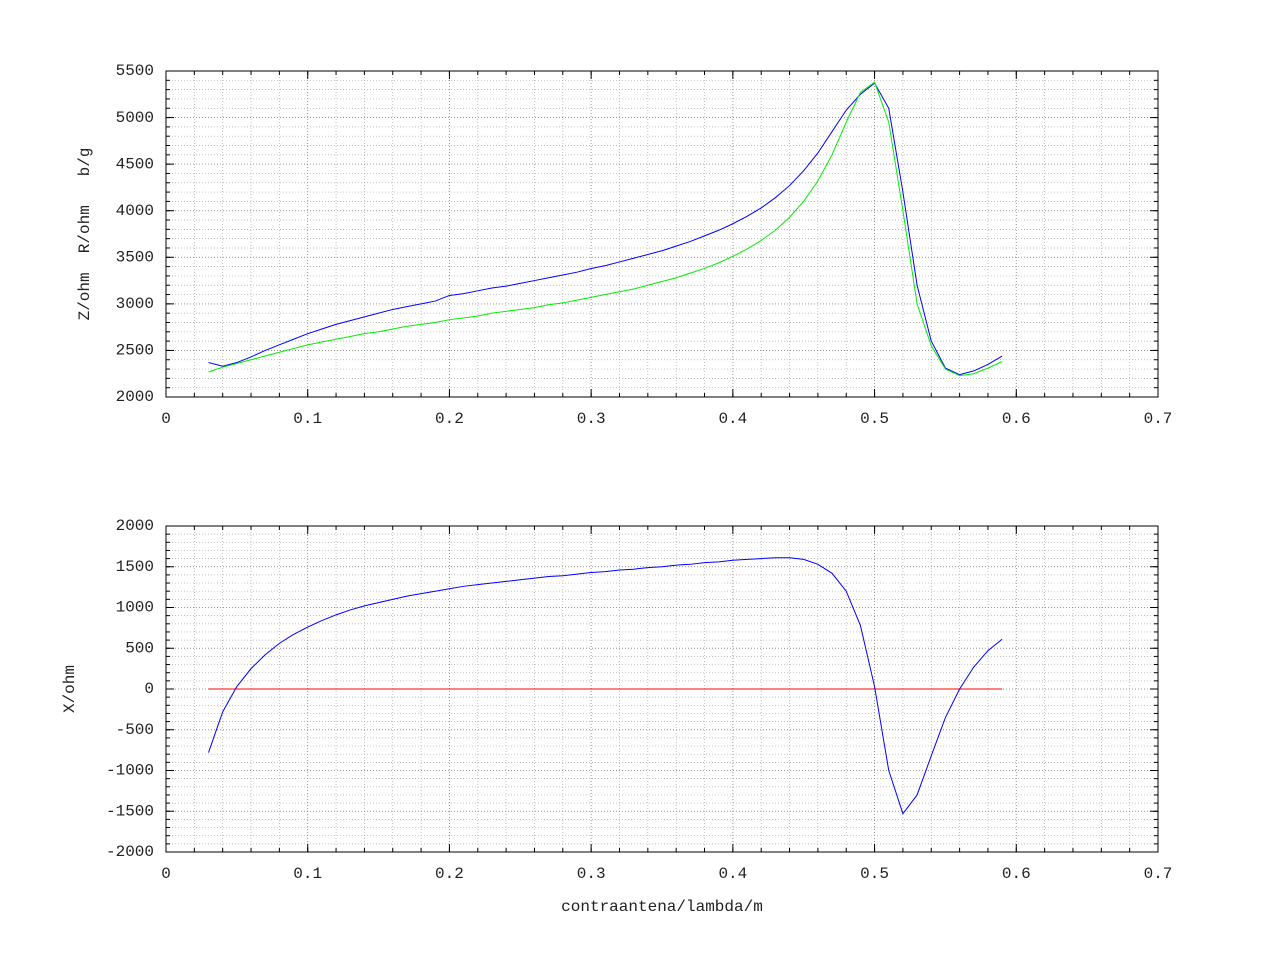  What do you see at coordinates (135, 567) in the screenshot?
I see `y-tick-label: 1500` at bounding box center [135, 567].